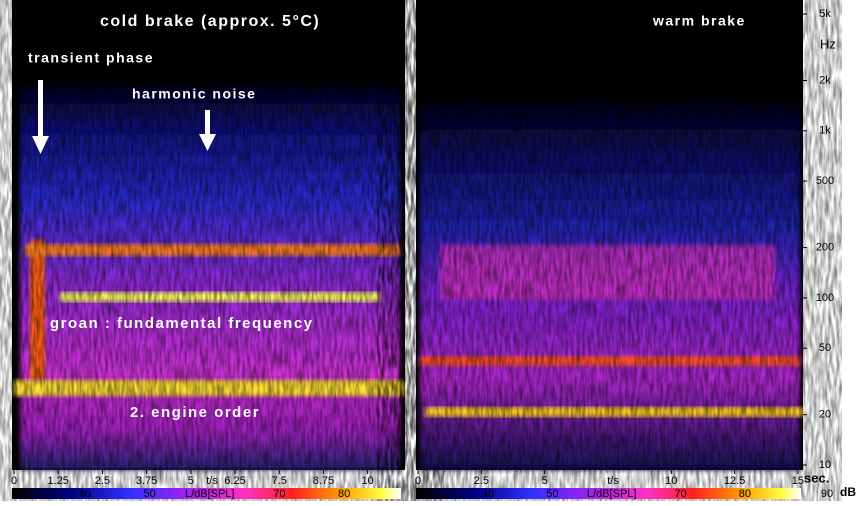 The height and width of the screenshot is (506, 862). What do you see at coordinates (124, 117) in the screenshot?
I see `arrows` at bounding box center [124, 117].